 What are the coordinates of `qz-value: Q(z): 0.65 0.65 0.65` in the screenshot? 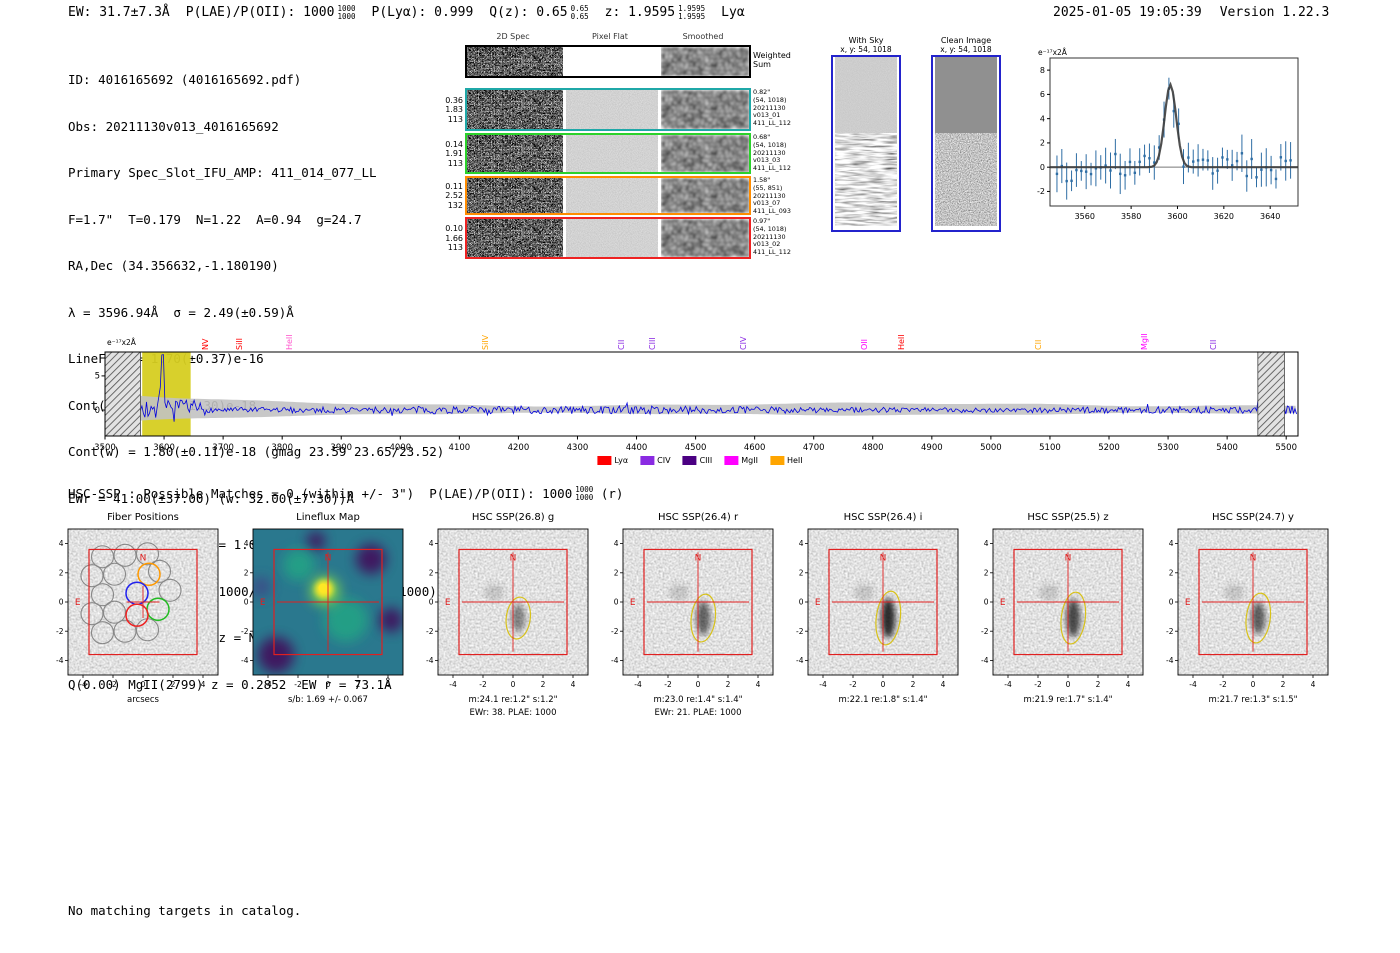 It's located at (539, 12).